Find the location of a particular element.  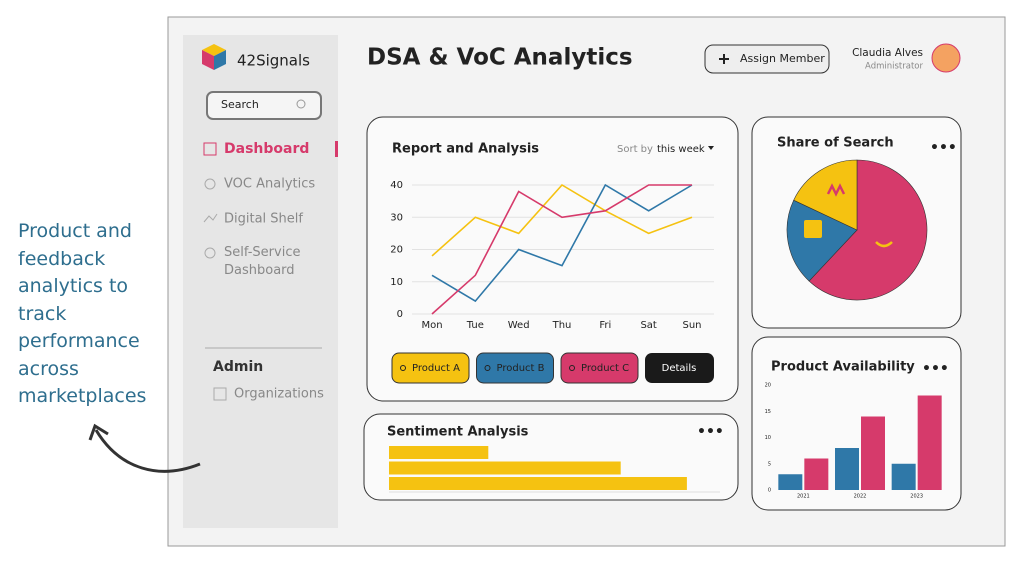

assign-button is located at coordinates (767, 59).